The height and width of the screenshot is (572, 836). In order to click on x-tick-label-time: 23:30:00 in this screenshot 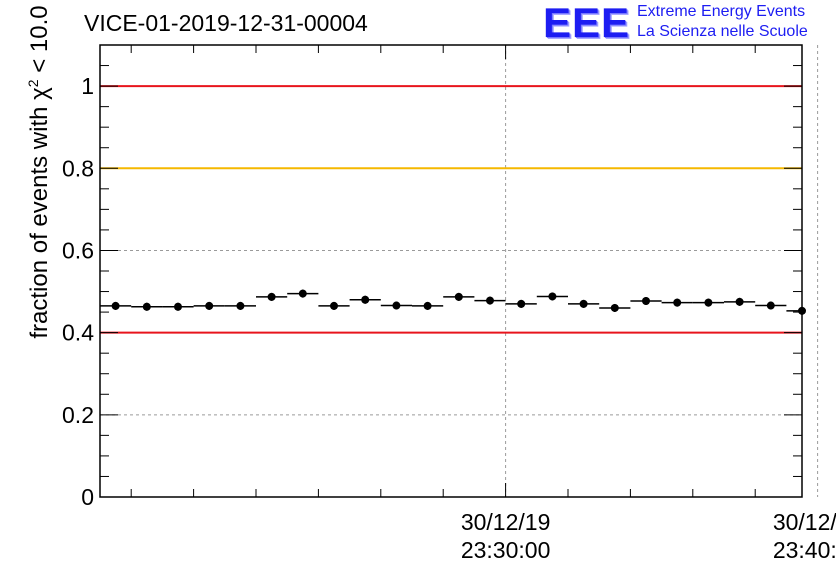, I will do `click(506, 550)`.